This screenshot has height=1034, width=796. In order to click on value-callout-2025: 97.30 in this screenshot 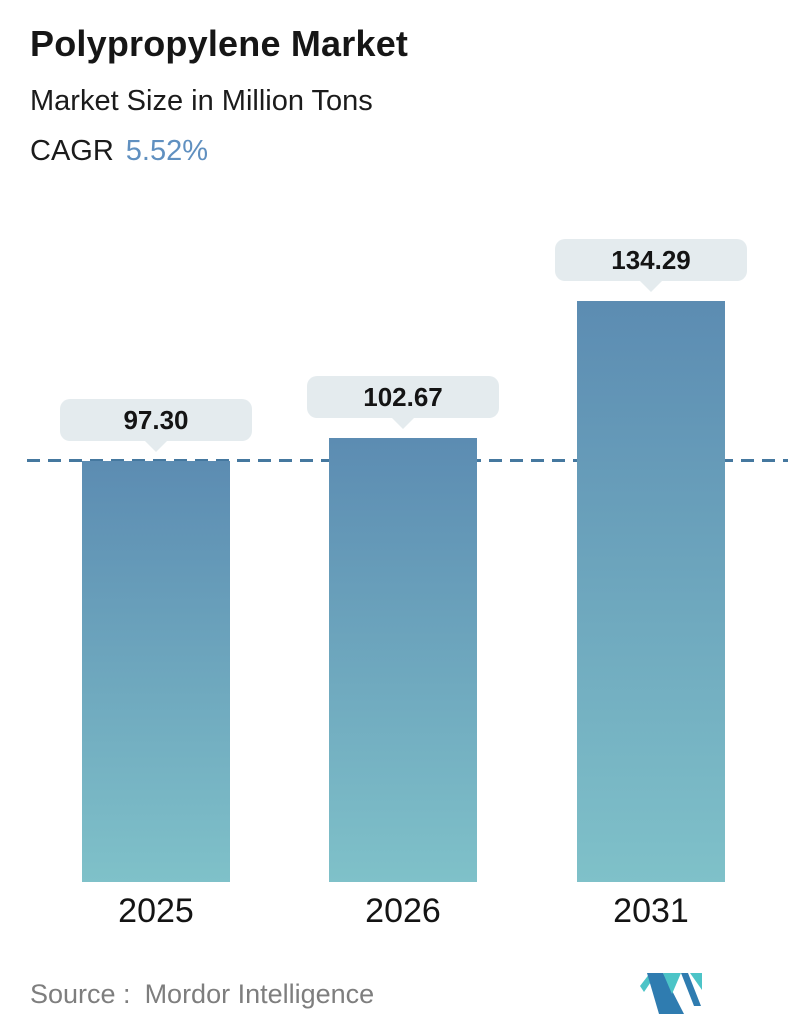, I will do `click(156, 425)`.